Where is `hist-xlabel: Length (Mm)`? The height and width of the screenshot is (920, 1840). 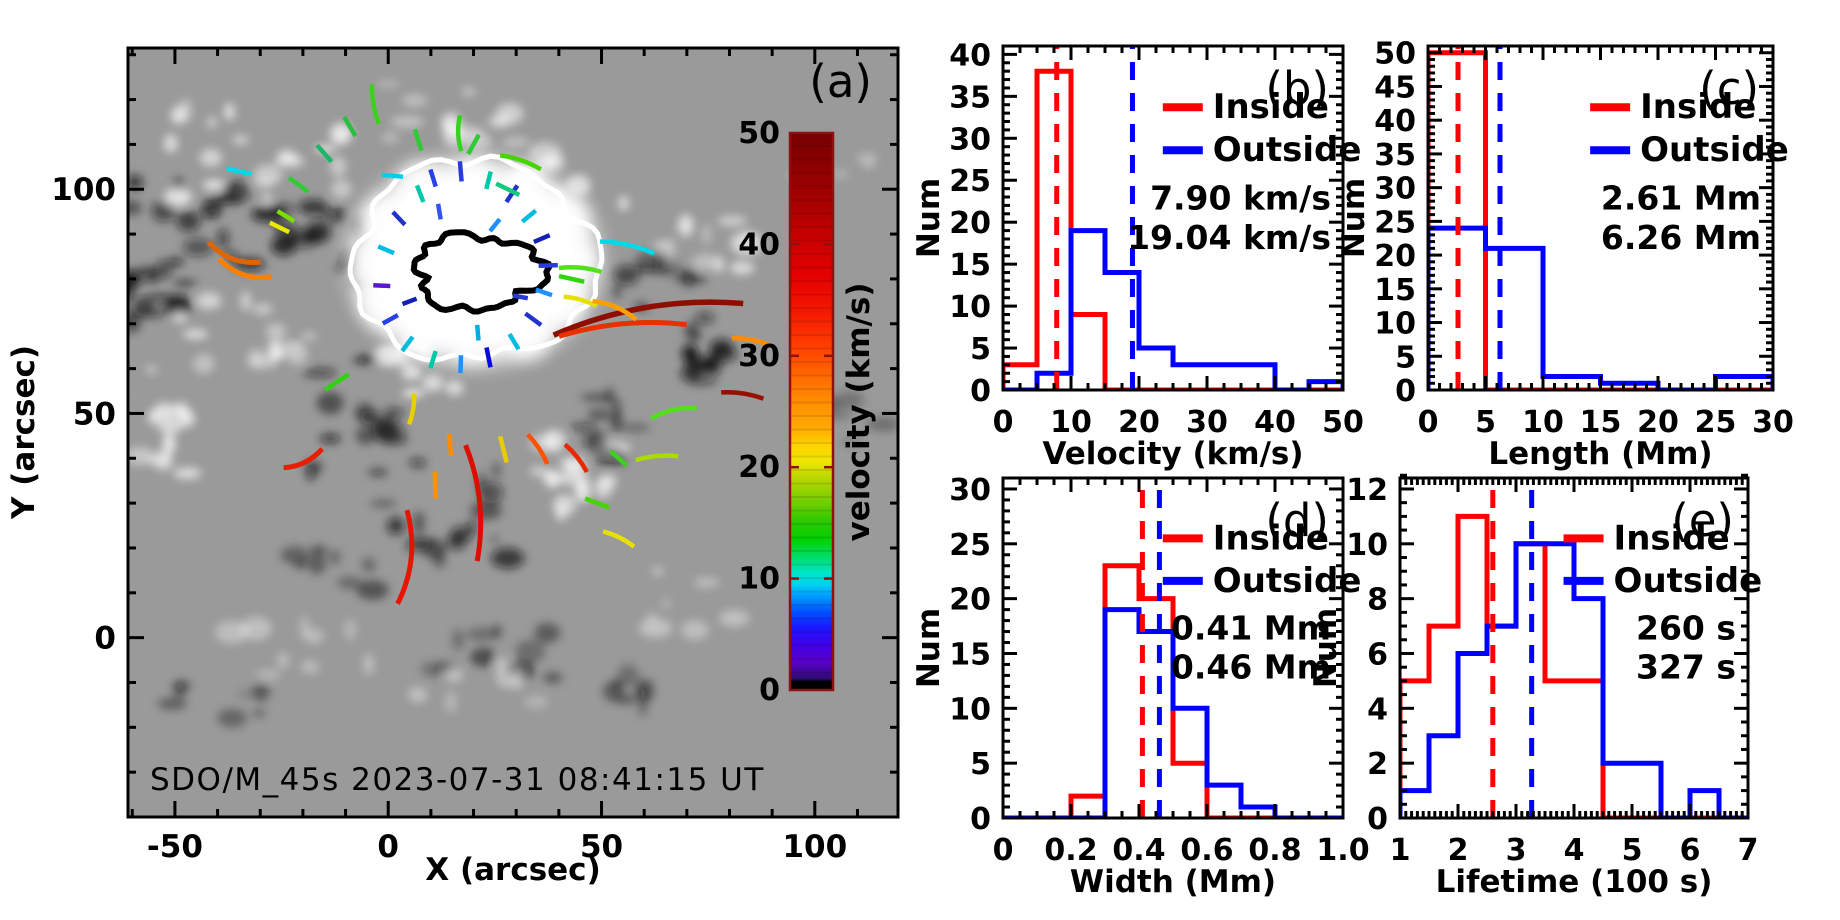 hist-xlabel: Length (Mm) is located at coordinates (1600, 454).